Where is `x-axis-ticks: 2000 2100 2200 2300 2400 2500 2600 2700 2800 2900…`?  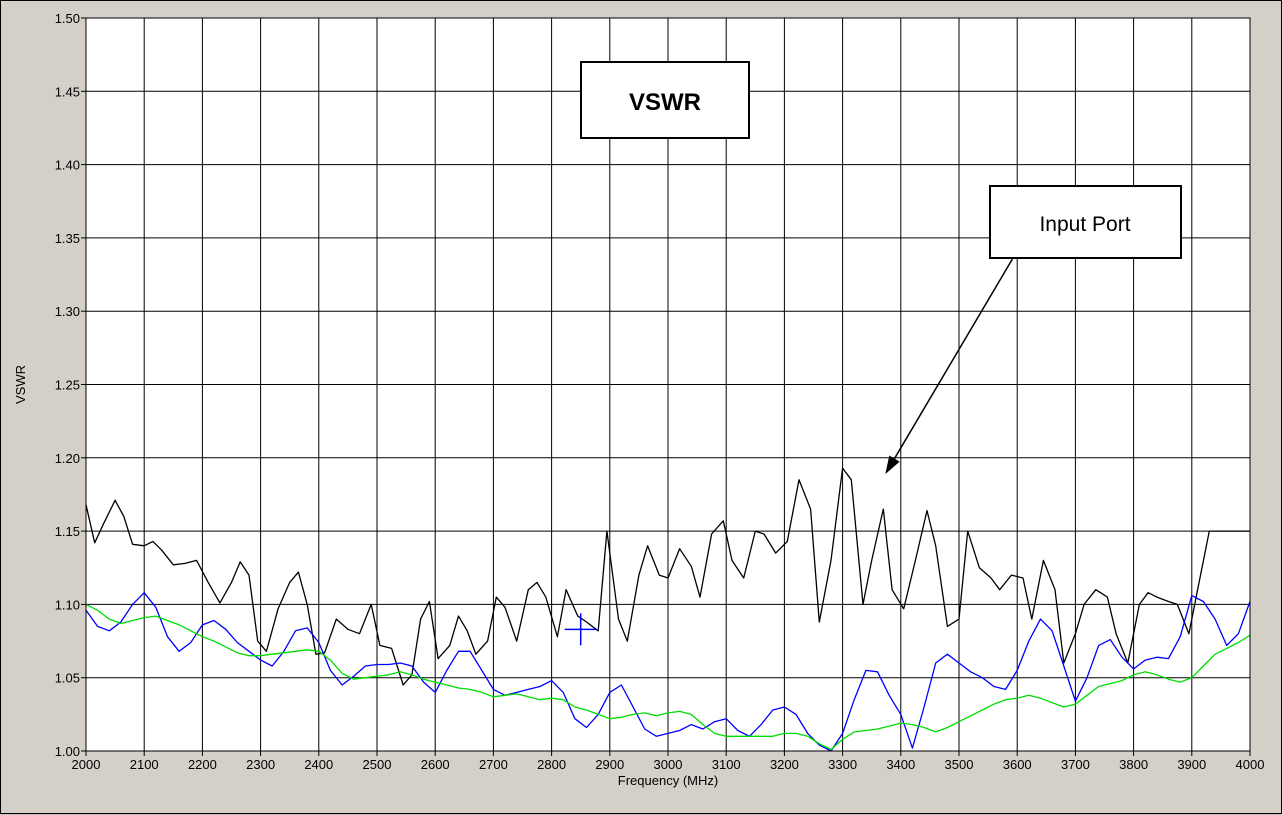
x-axis-ticks: 2000 2100 2200 2300 2400 2500 2600 2700 2800 2900… is located at coordinates (668, 761).